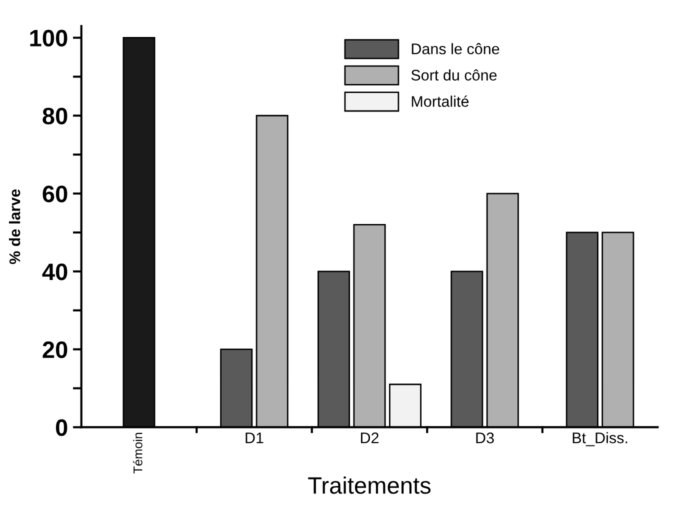 The height and width of the screenshot is (521, 678). I want to click on y-tick-label: 0, so click(62, 427).